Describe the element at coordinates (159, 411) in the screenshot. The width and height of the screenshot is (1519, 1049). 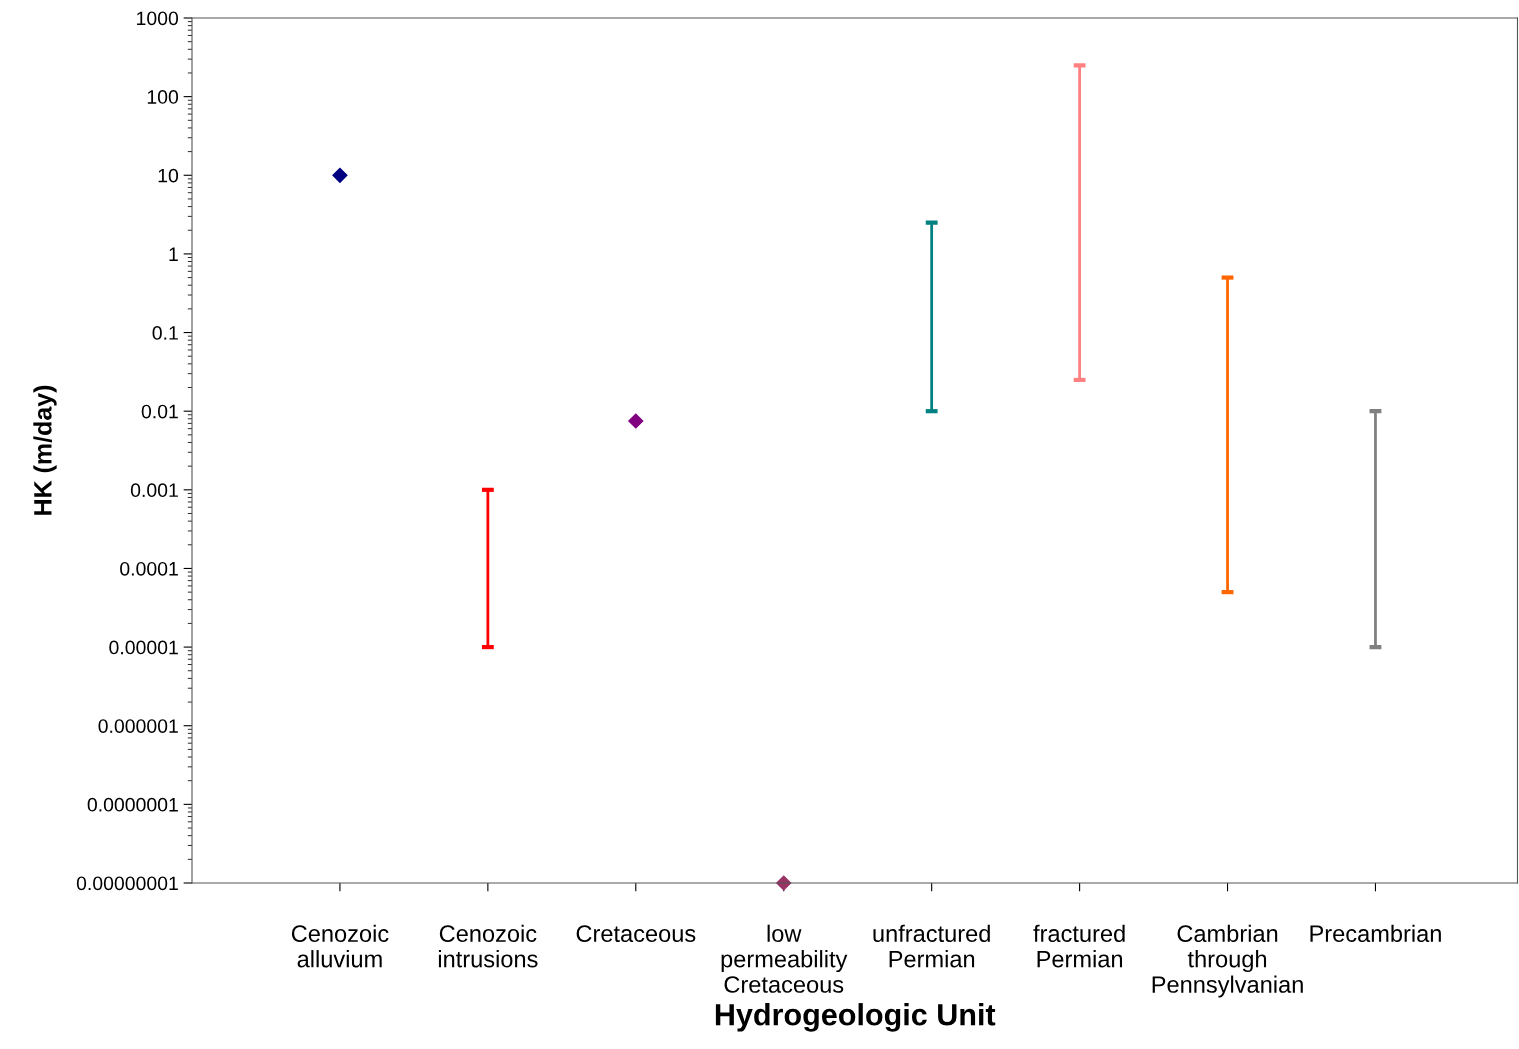
I see `y-tick-label: 0.01` at that location.